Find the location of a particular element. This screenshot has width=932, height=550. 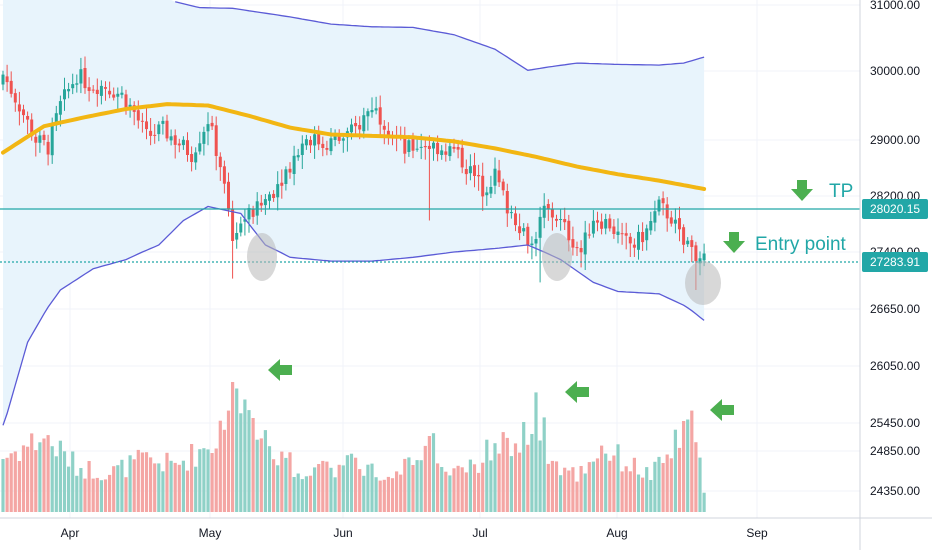

y-tick-label: 30000.00 is located at coordinates (895, 71).